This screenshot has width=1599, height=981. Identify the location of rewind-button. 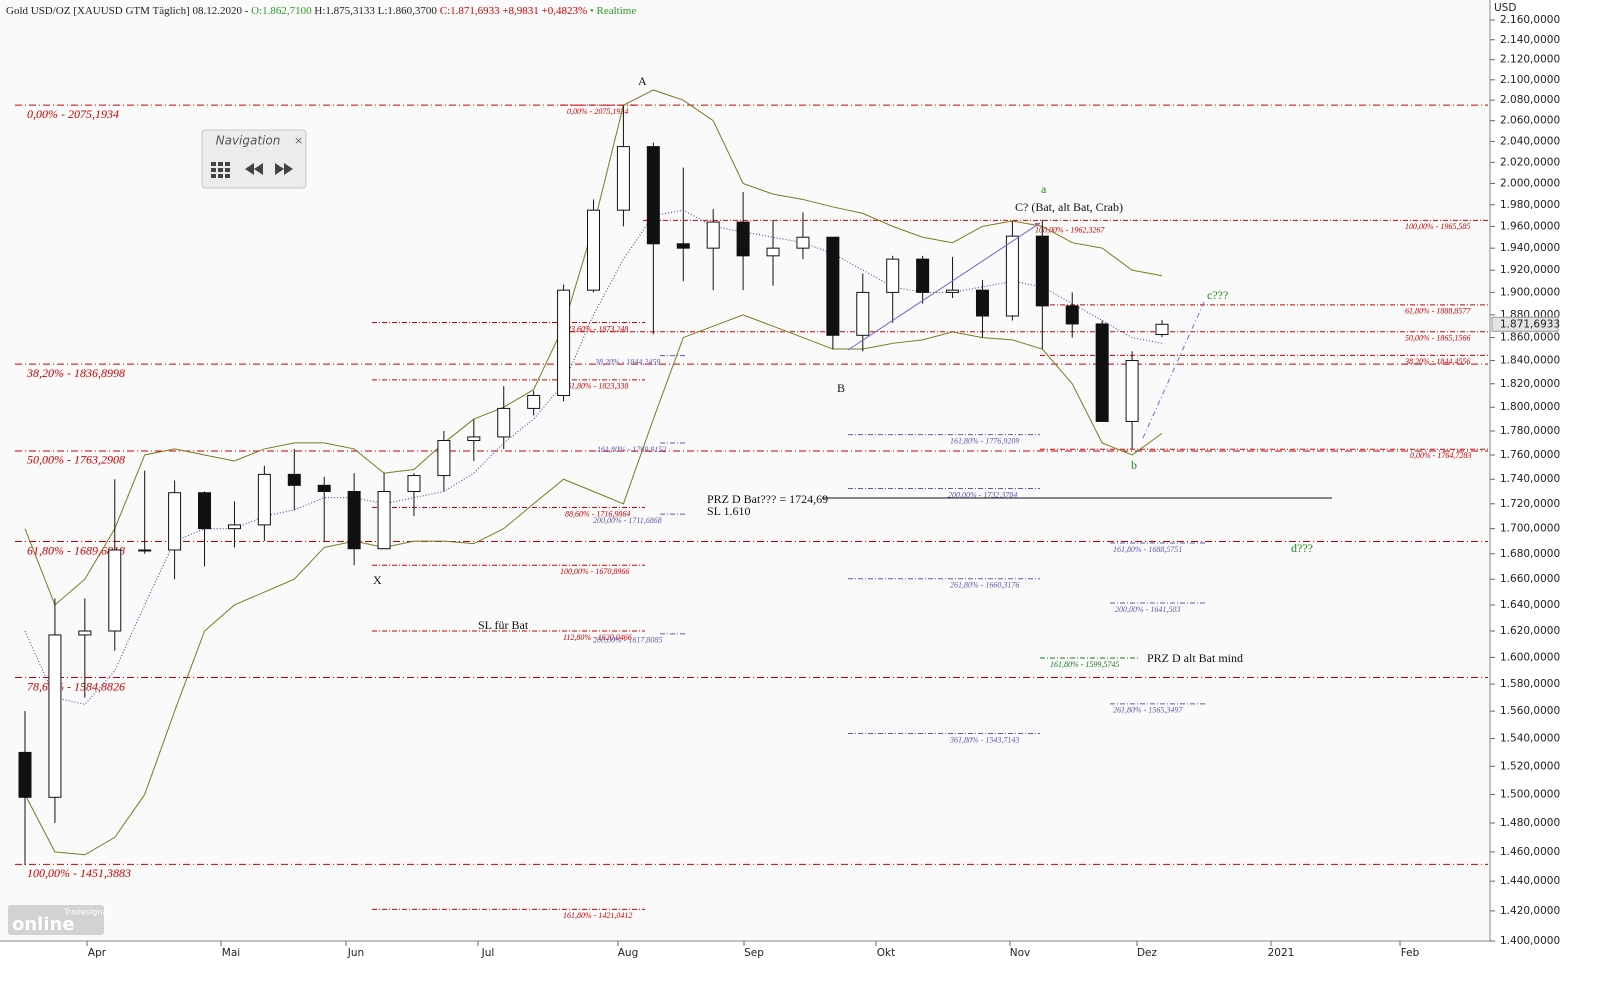
(254, 169).